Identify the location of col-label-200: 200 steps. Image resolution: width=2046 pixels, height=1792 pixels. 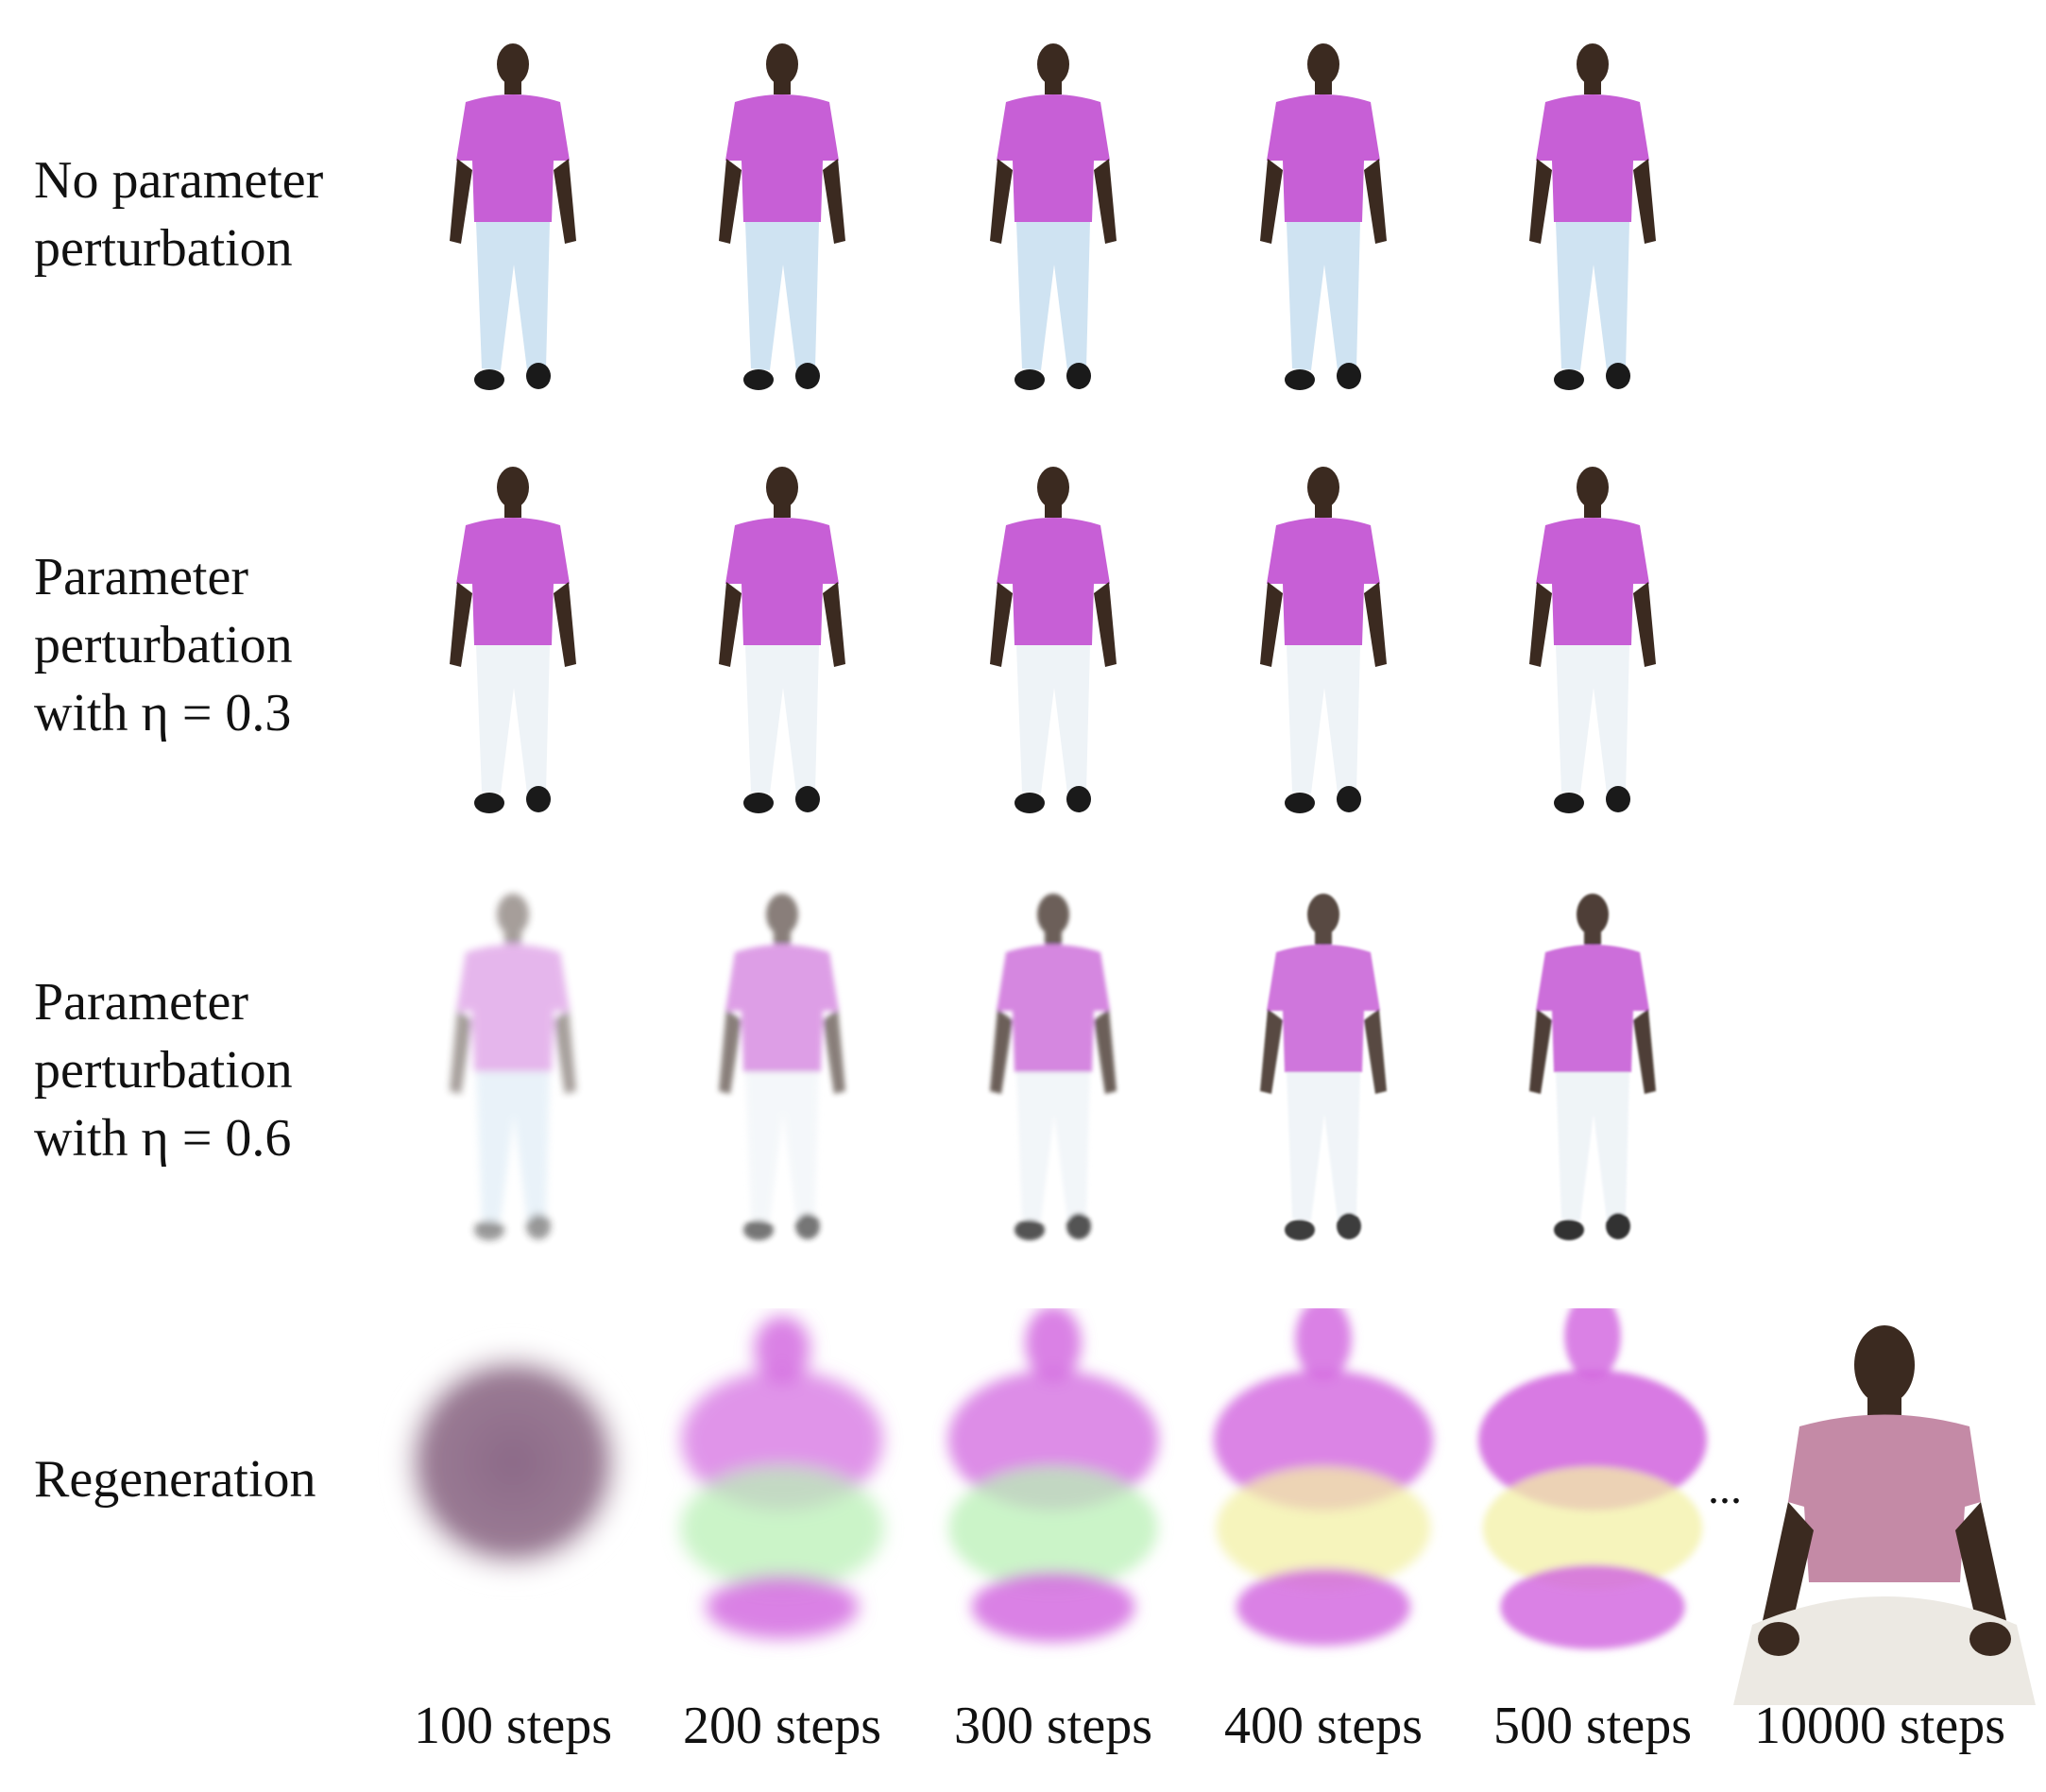
(782, 1726).